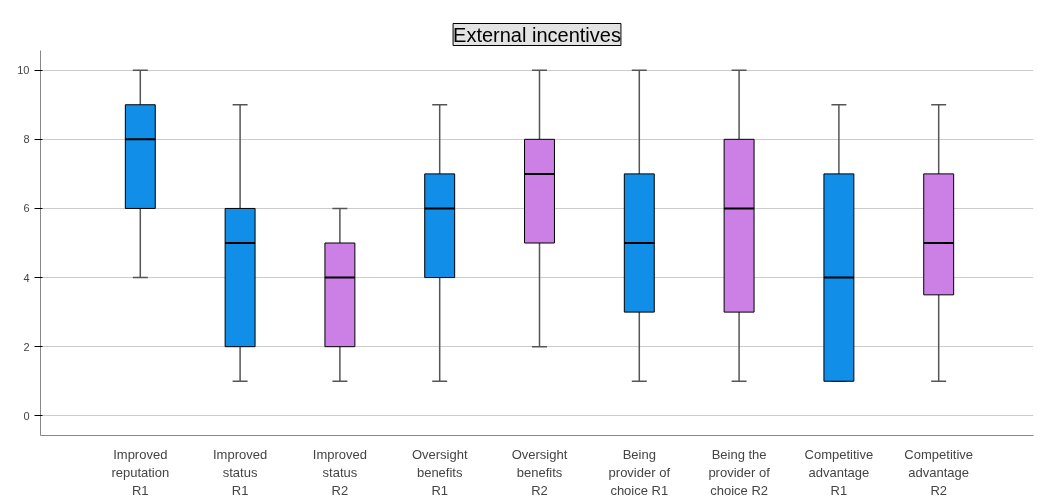  I want to click on y-tick-label: 4, so click(26, 277).